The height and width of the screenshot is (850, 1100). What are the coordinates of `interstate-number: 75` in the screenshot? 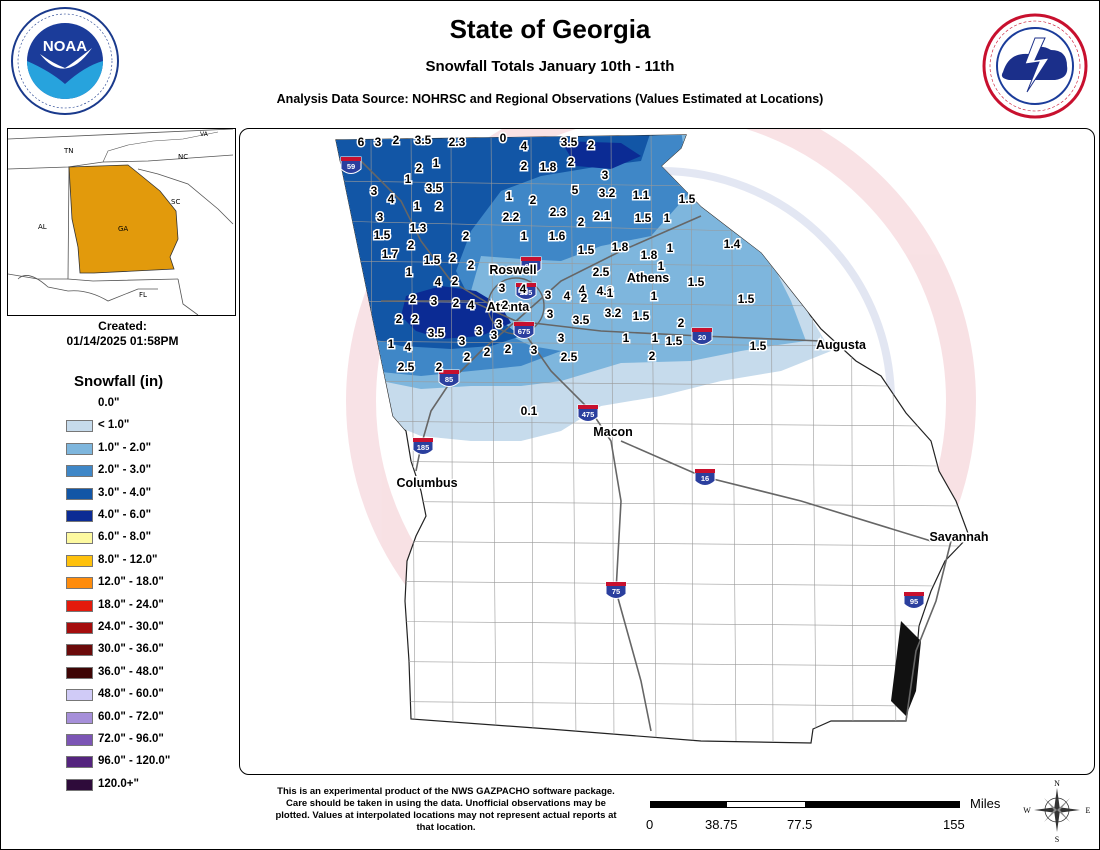 It's located at (616, 591).